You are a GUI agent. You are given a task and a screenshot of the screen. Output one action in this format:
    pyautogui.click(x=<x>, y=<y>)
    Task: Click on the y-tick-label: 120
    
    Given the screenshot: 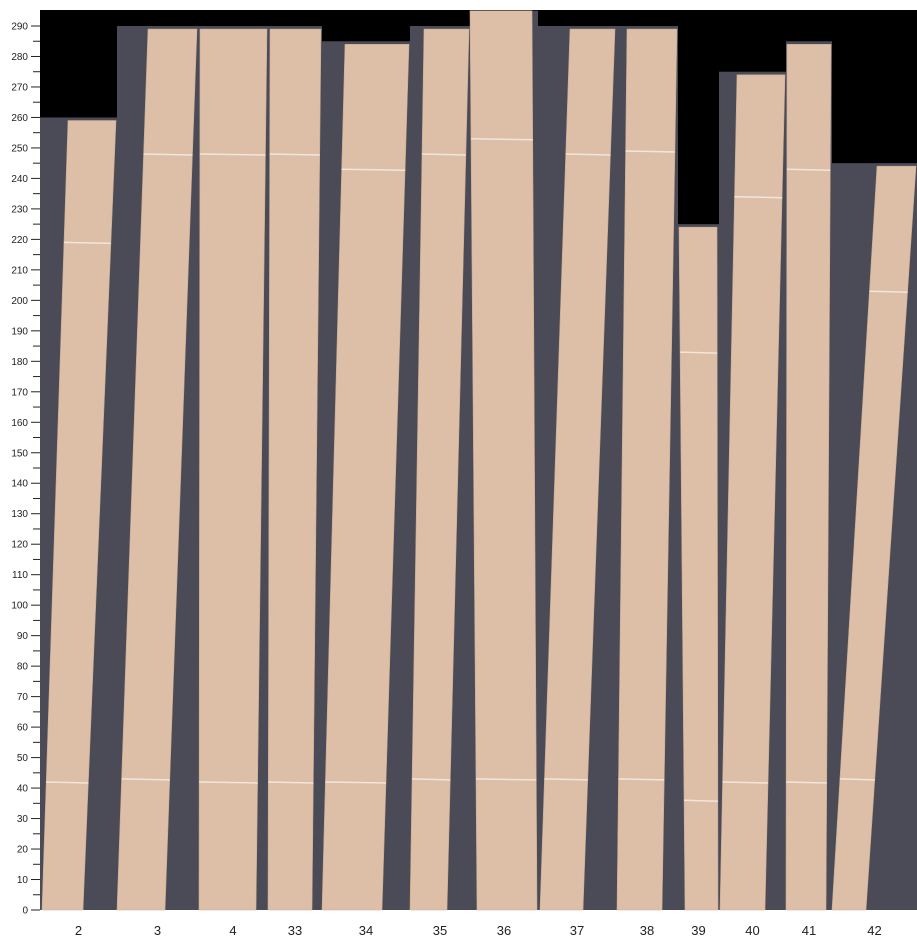 What is the action you would take?
    pyautogui.click(x=19, y=545)
    